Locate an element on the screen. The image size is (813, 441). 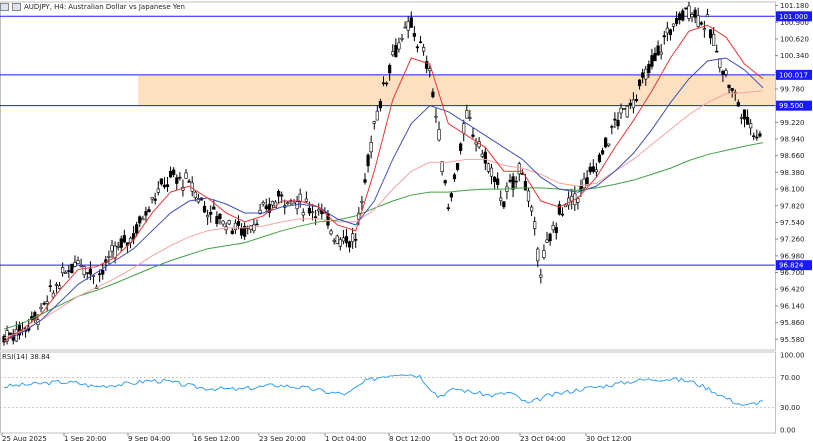
rsi-tick-label: 100.00 is located at coordinates (792, 356).